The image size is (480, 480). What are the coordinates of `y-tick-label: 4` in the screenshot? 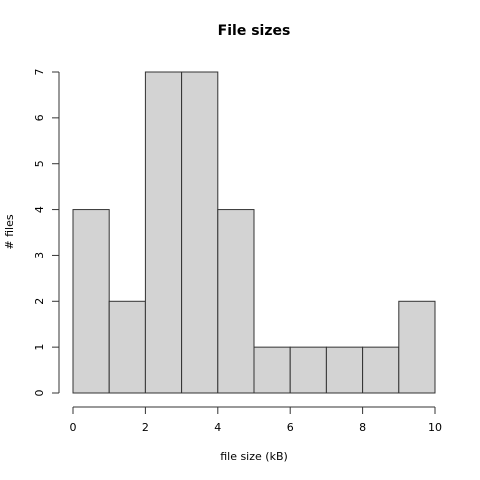 It's located at (39, 209).